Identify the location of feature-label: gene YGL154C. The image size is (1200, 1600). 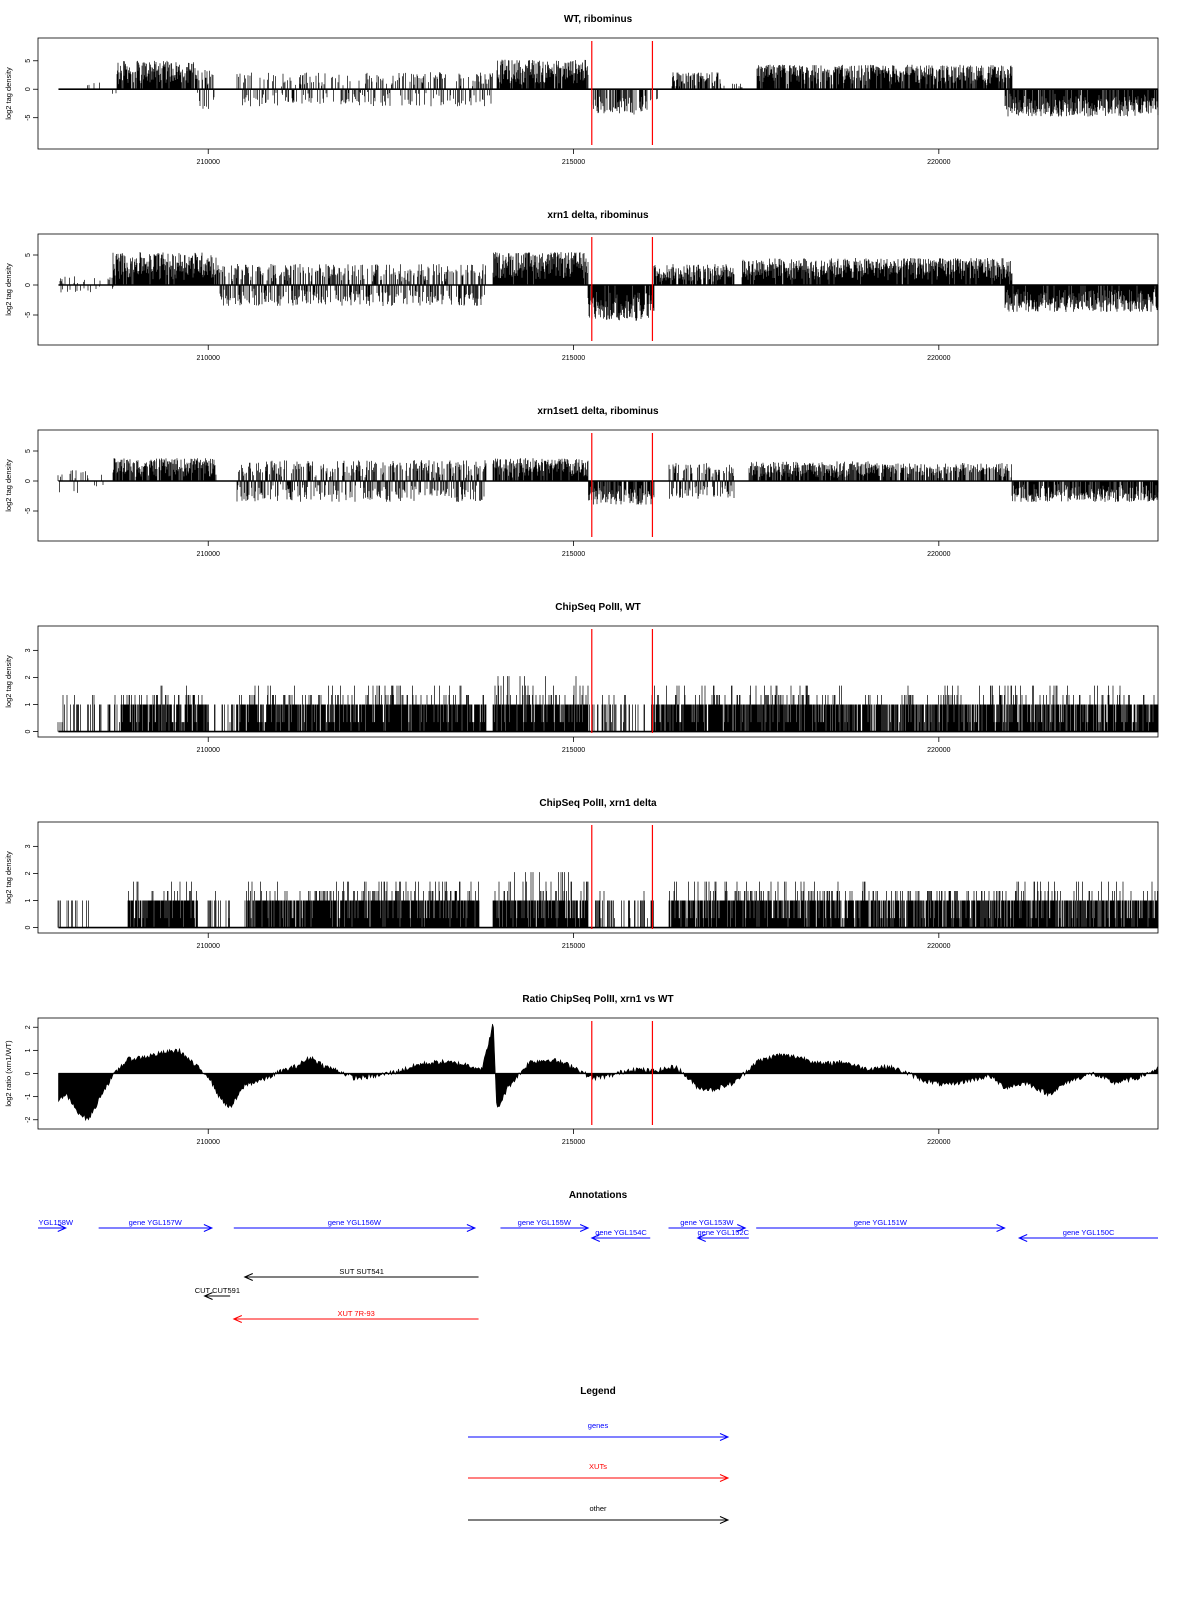
(621, 1232).